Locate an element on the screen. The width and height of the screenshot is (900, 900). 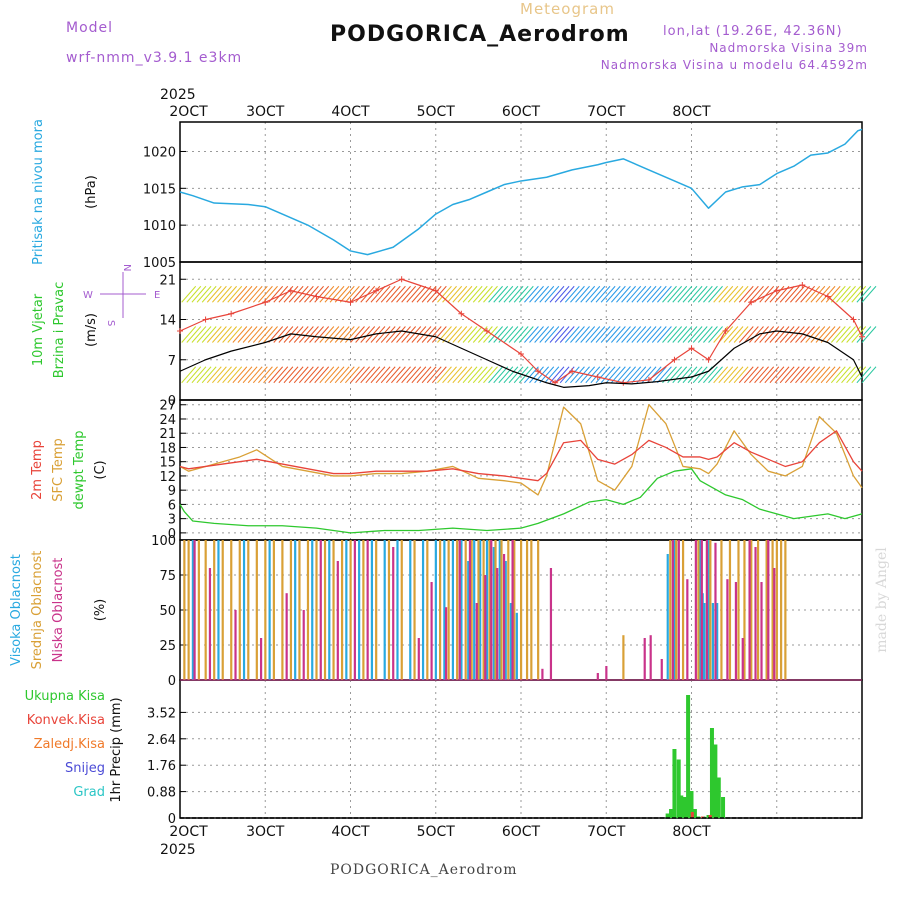
dewpt-label: dewpt Temp is located at coordinates (79, 469).